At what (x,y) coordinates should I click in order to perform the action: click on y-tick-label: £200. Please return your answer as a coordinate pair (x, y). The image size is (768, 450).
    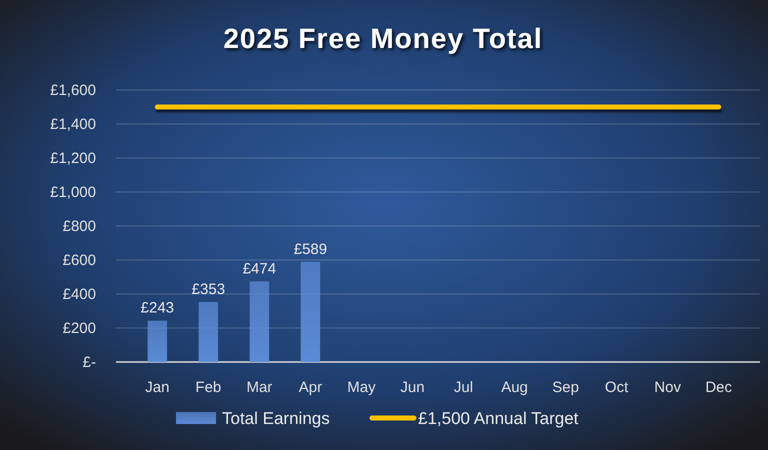
    Looking at the image, I should click on (79, 328).